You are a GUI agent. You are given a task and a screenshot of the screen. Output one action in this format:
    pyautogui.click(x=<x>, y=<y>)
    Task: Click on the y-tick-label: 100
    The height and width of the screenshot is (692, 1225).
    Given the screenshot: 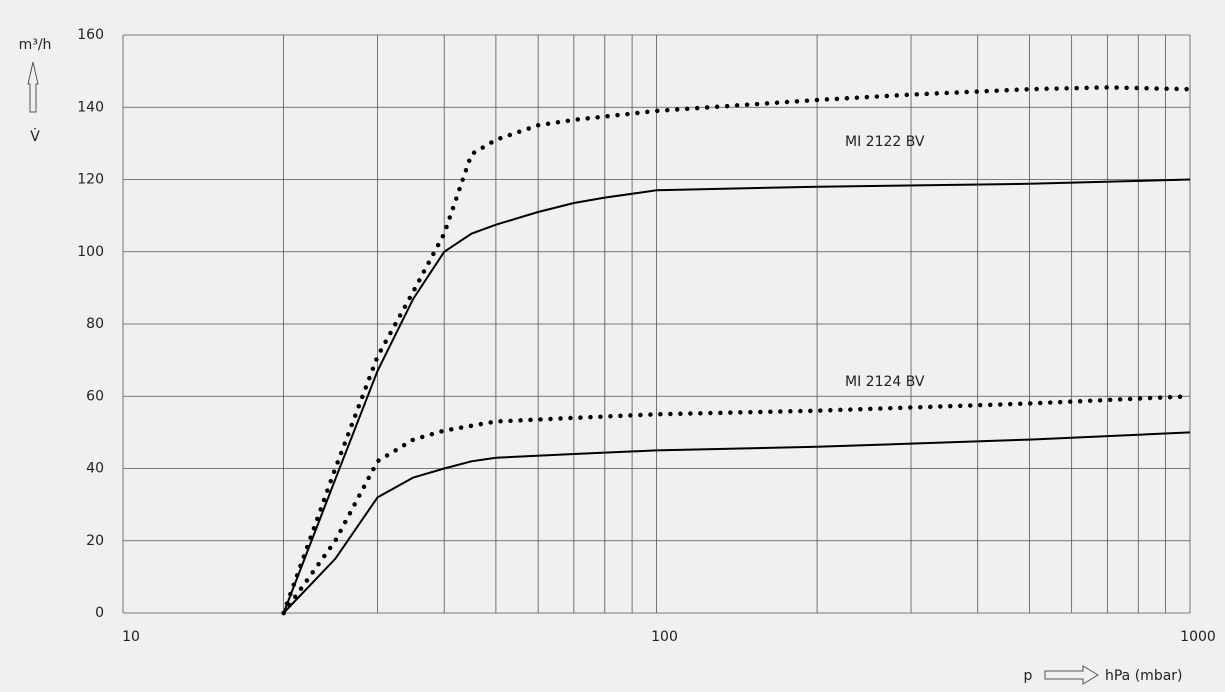 What is the action you would take?
    pyautogui.click(x=90, y=252)
    